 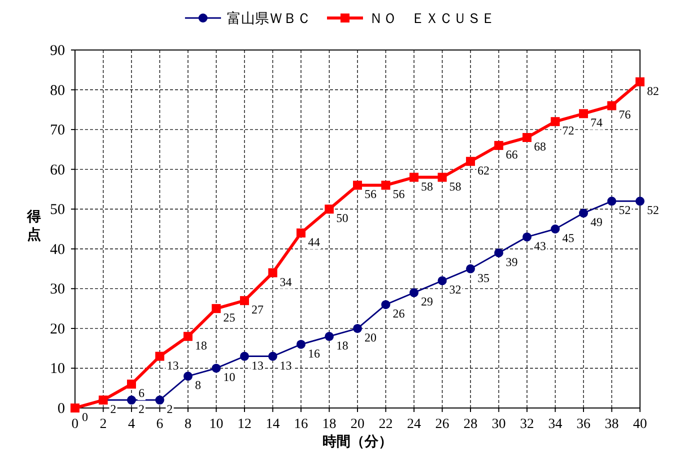 What do you see at coordinates (357, 441) in the screenshot?
I see `x-axis-title: 時間（分）` at bounding box center [357, 441].